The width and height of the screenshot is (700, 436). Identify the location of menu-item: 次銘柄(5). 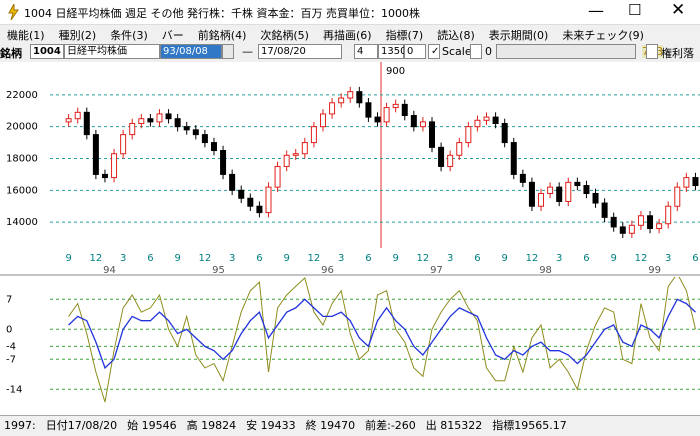
(284, 35).